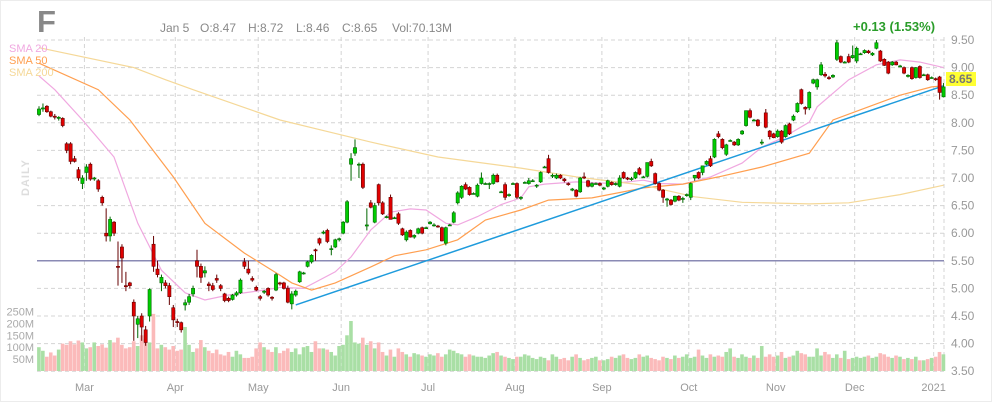  Describe the element at coordinates (688, 388) in the screenshot. I see `date-tick-label: Oct` at that location.